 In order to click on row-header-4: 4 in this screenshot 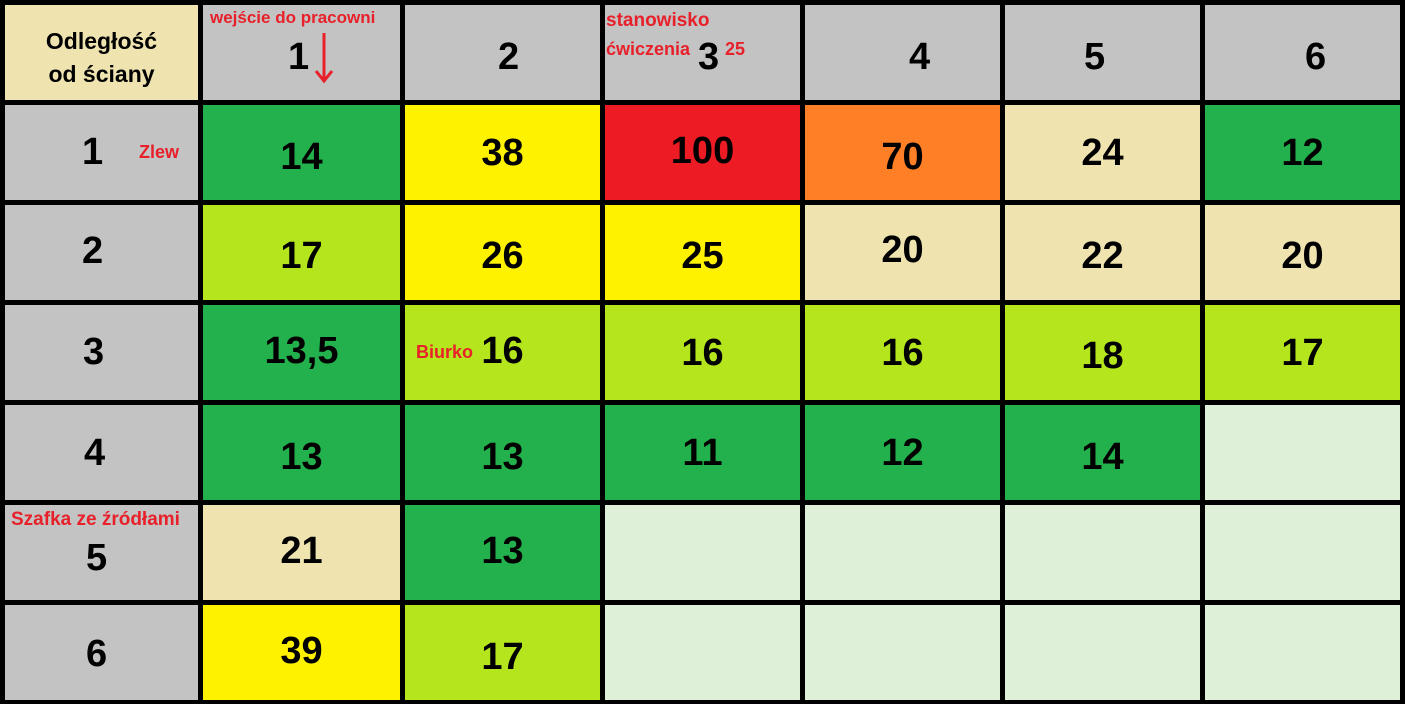, I will do `click(101, 452)`.